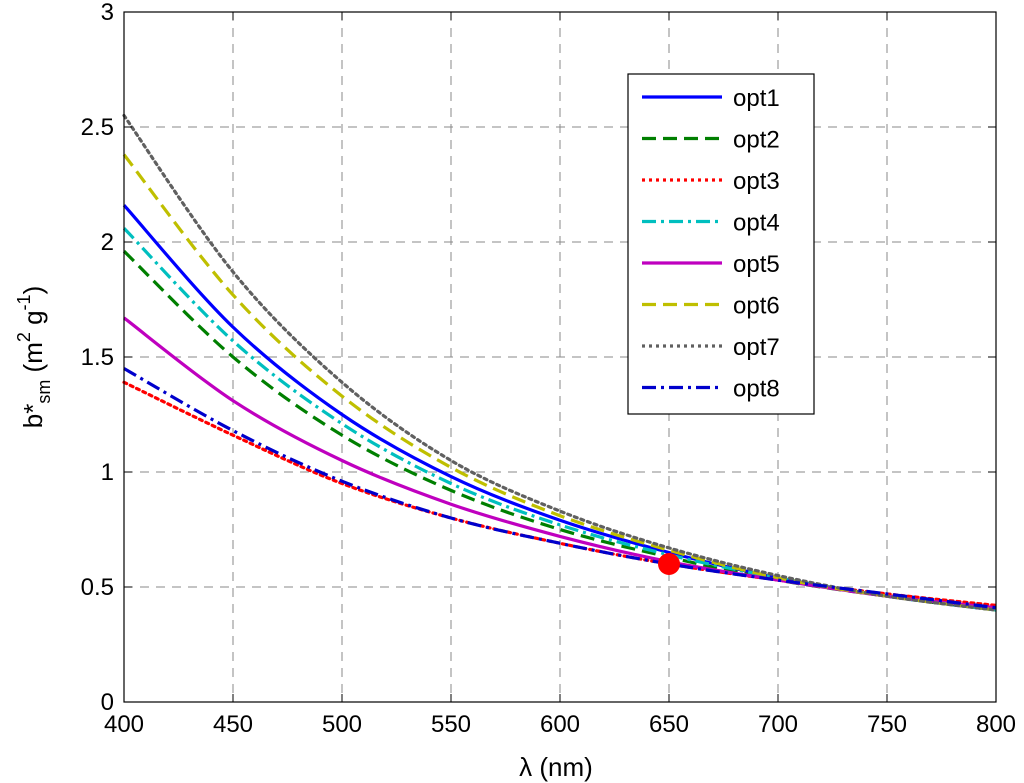  What do you see at coordinates (24, 337) in the screenshot?
I see `y-label-sup-1: 2` at bounding box center [24, 337].